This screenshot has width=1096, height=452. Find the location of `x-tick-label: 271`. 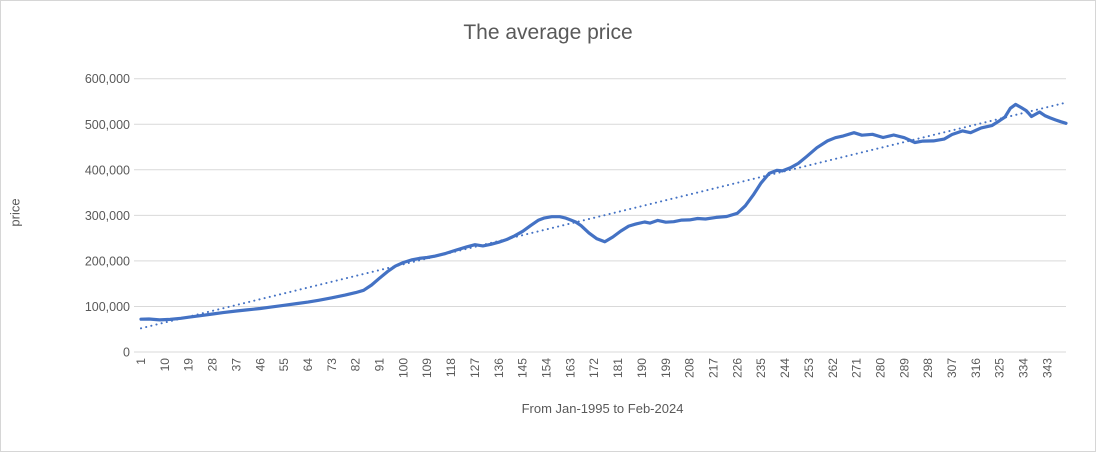

x-tick-label: 271 is located at coordinates (857, 368).